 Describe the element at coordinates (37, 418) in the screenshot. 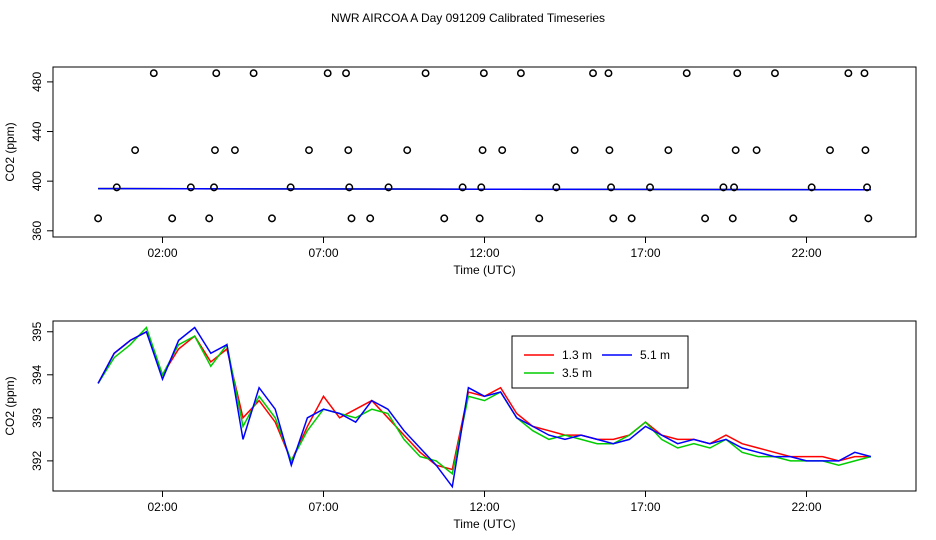

I see `y-tick-label: 393` at that location.